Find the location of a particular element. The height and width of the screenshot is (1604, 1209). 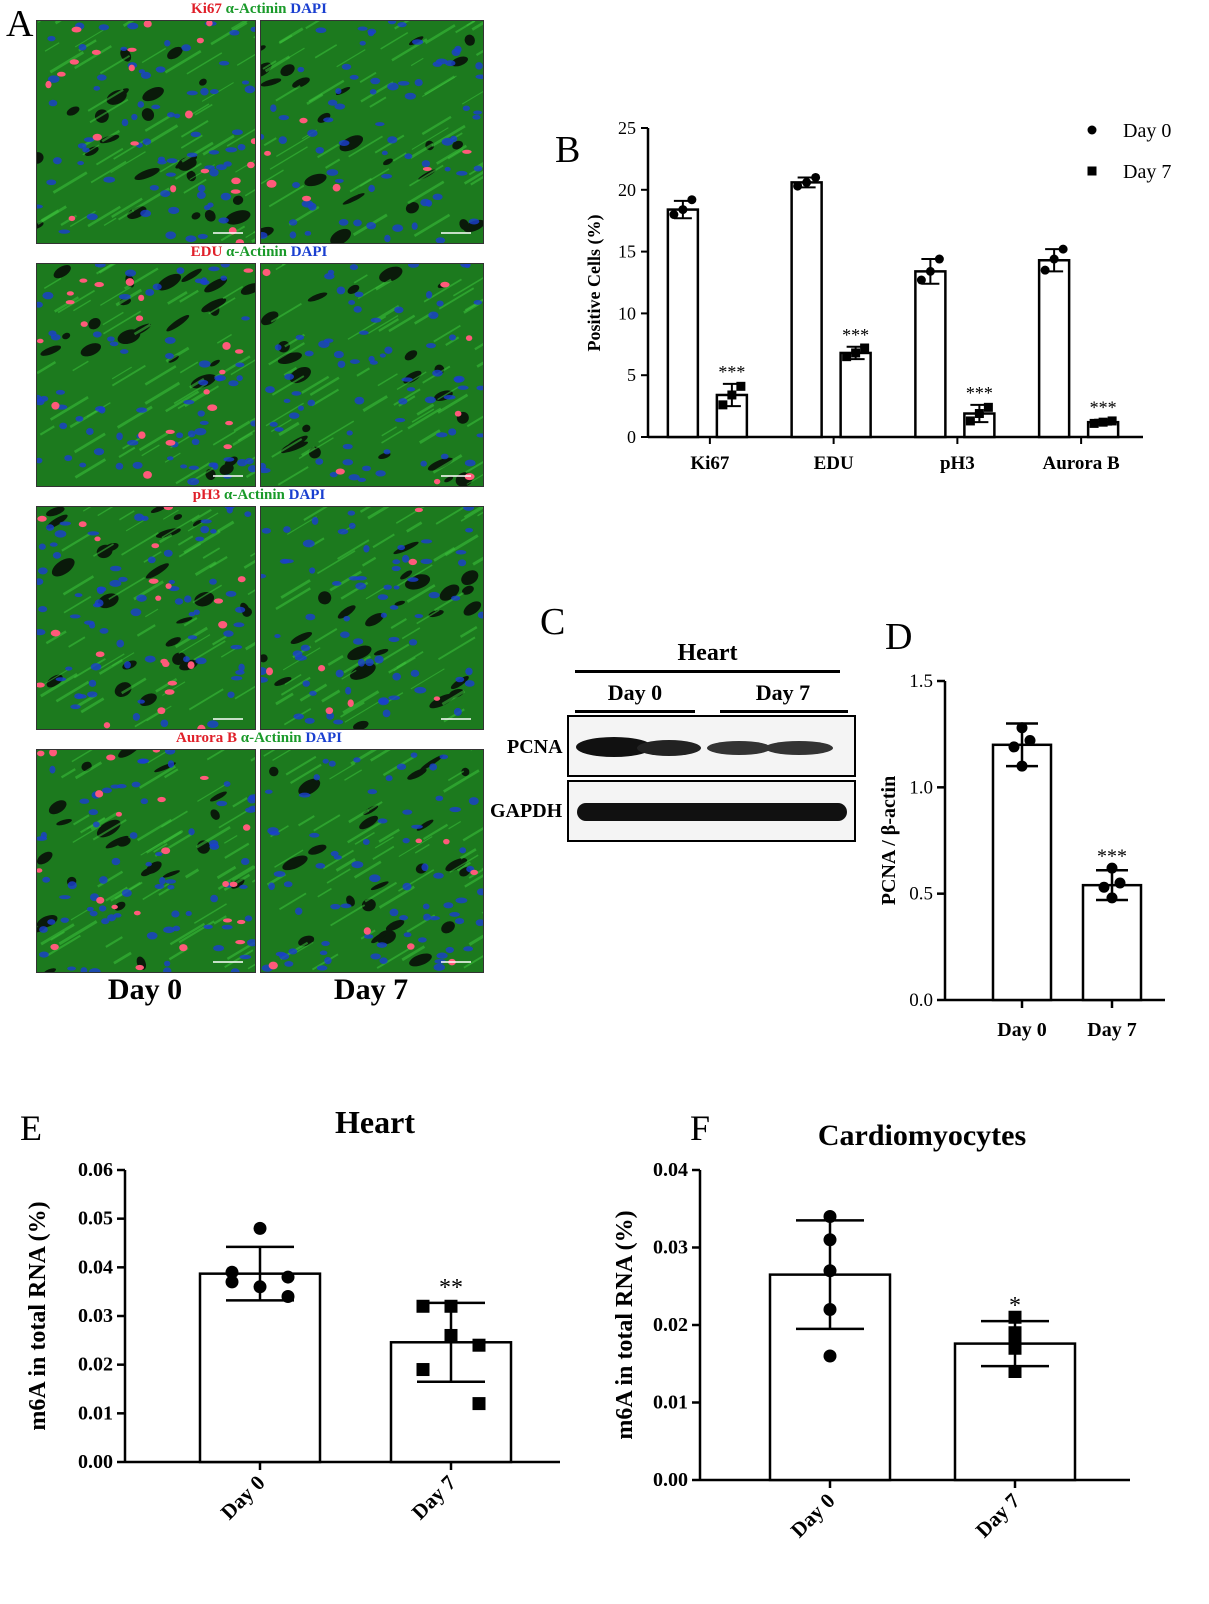

panel-e-letter: E is located at coordinates (31, 1128).